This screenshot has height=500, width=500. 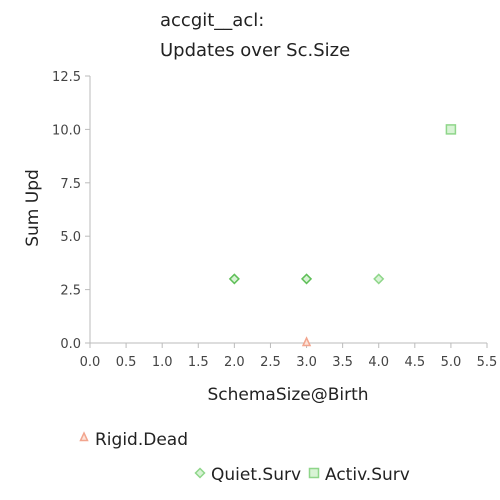 I want to click on y-axis-label: Sum Upd, so click(x=33, y=208).